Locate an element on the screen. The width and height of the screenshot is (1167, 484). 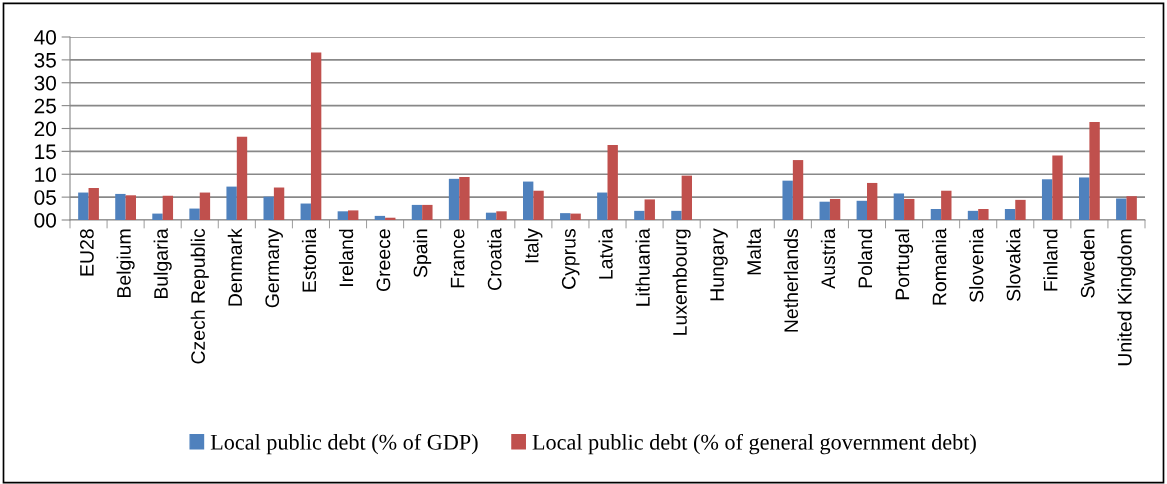
x-tick-label: Greece is located at coordinates (383, 260).